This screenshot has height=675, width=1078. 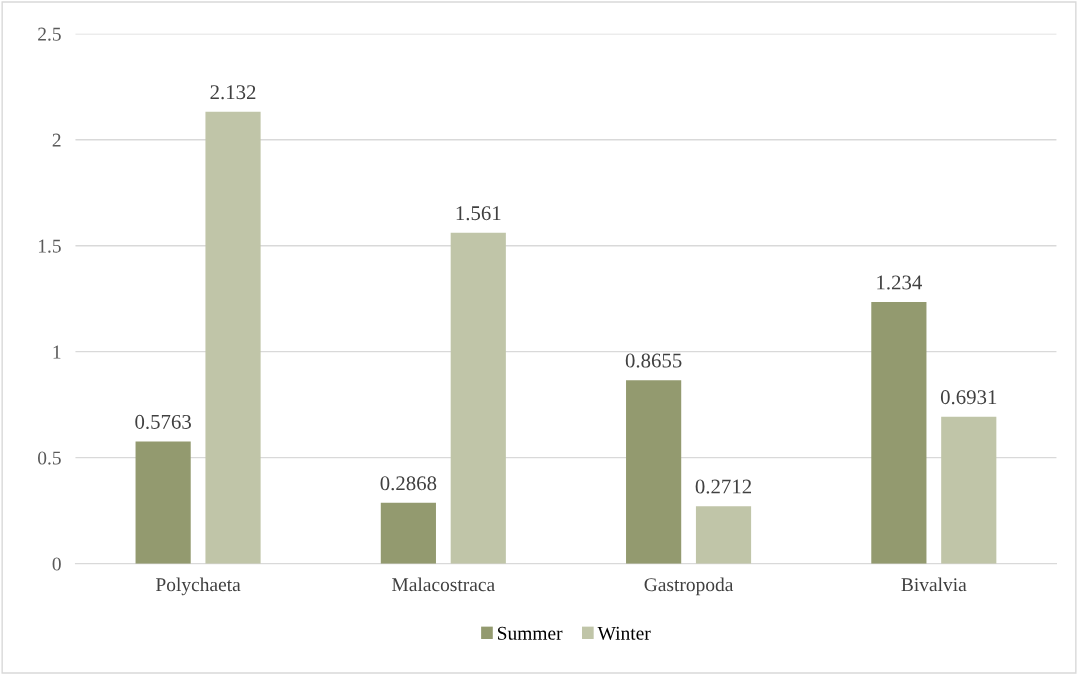 I want to click on data-label: 0.5763, so click(x=163, y=421).